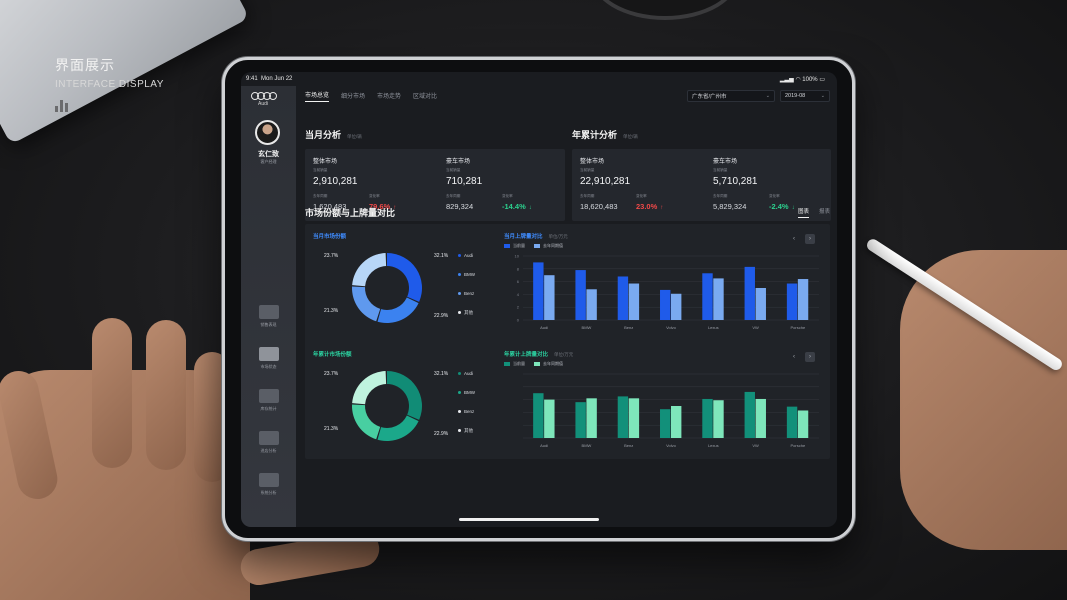  What do you see at coordinates (268, 161) in the screenshot?
I see `user-role: 客户经理` at bounding box center [268, 161].